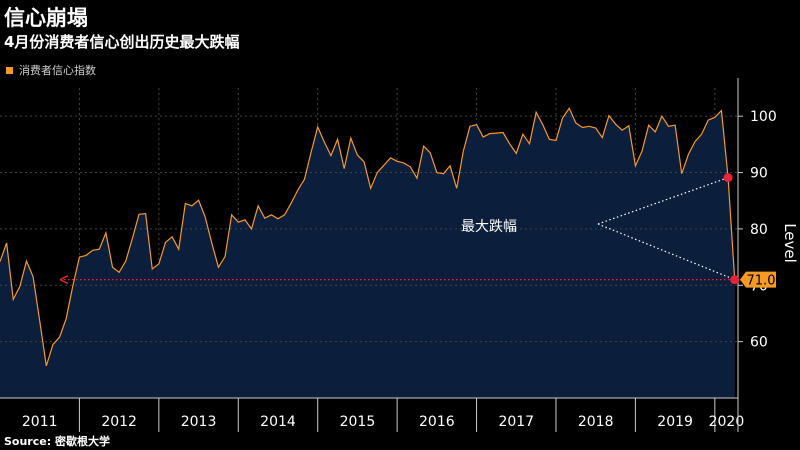  I want to click on callout-line-lower, so click(666, 252).